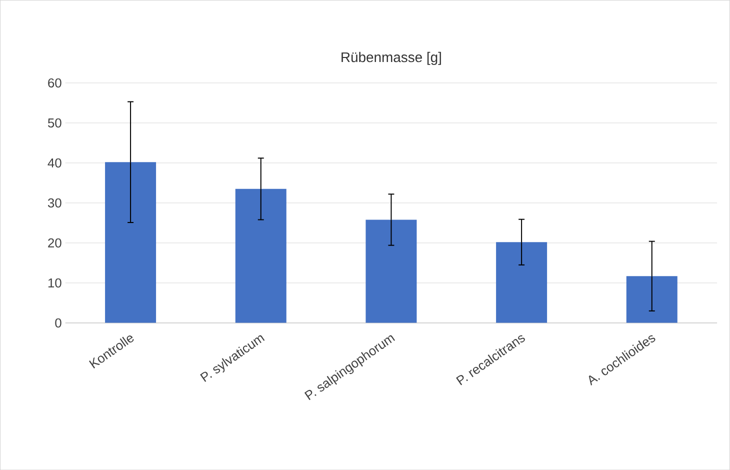 The height and width of the screenshot is (470, 730). I want to click on y-tick-label: 10, so click(55, 283).